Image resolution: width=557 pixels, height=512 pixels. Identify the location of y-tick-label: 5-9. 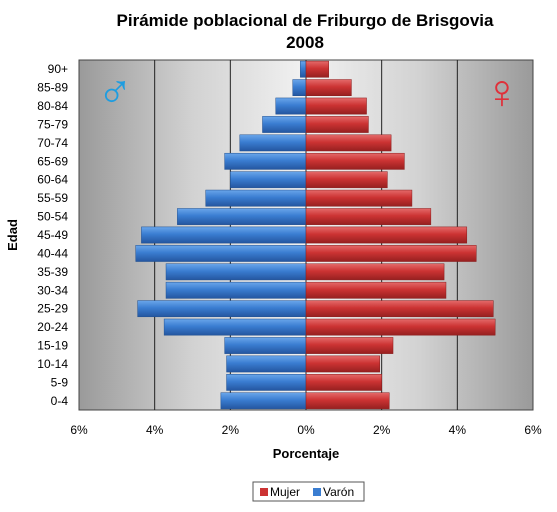
(60, 382).